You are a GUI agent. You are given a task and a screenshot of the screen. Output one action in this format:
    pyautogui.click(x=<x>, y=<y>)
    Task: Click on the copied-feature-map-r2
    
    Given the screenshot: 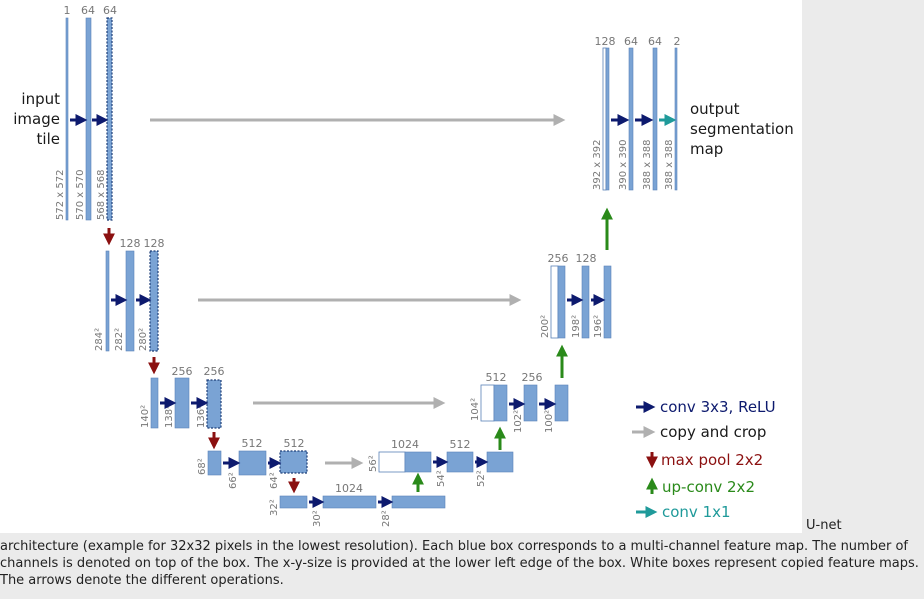 What is the action you would take?
    pyautogui.click(x=554, y=302)
    